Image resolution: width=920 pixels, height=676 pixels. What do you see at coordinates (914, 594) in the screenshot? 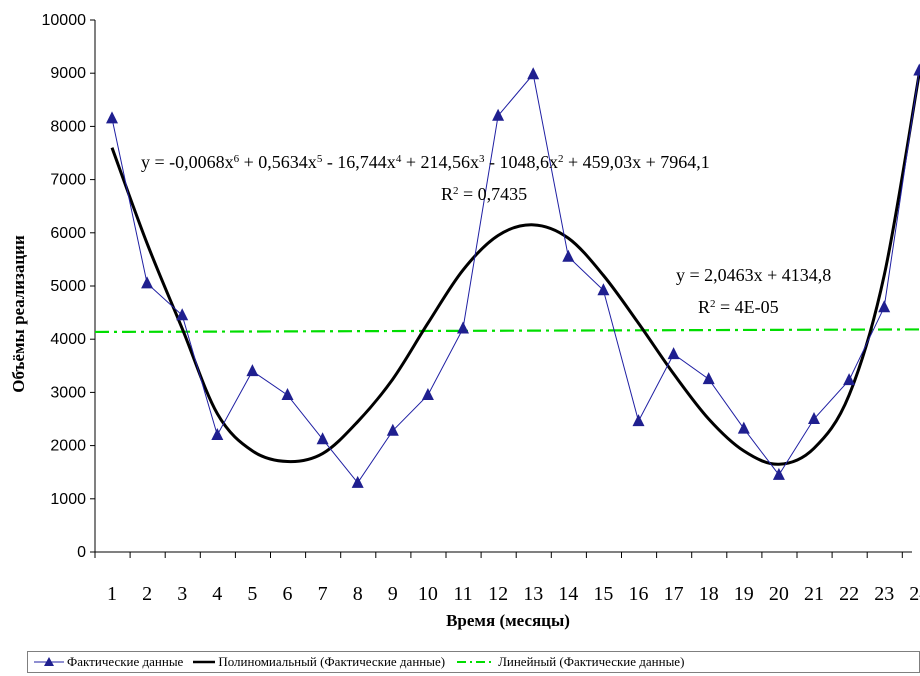
I see `x-tick-label: 24` at bounding box center [914, 594].